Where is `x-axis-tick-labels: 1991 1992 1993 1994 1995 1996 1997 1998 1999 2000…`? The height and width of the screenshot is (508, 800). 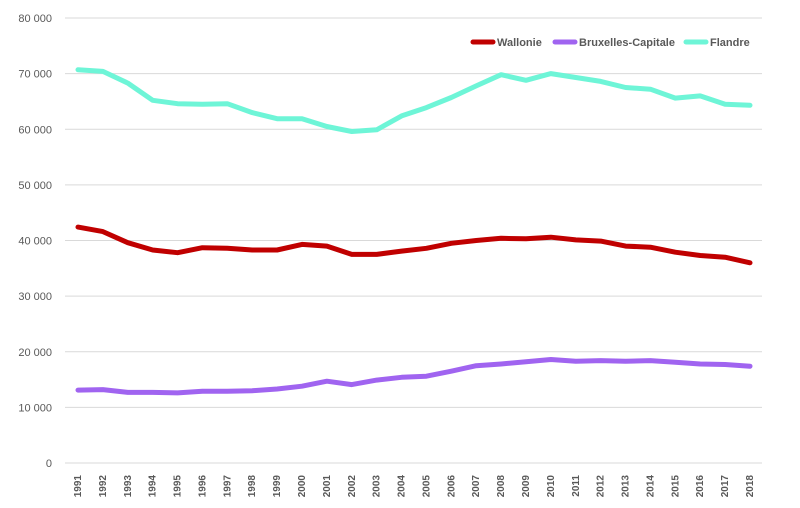
x-axis-tick-labels: 1991 1992 1993 1994 1995 1996 1997 1998 1999 2000… is located at coordinates (414, 486).